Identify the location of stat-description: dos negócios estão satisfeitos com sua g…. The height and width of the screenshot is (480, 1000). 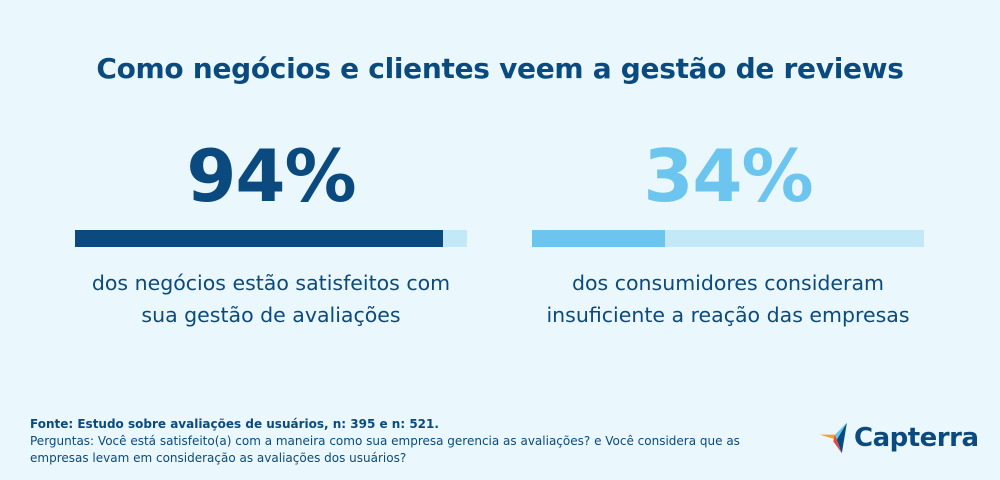
(271, 299).